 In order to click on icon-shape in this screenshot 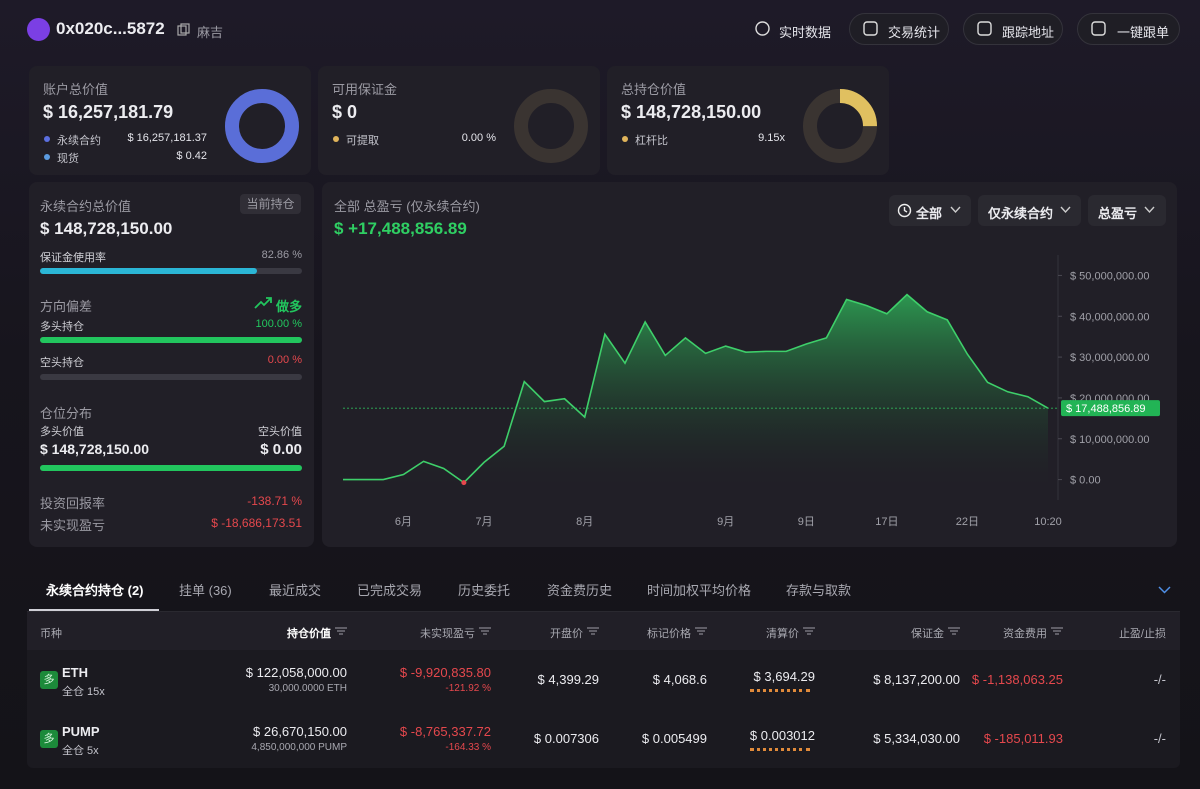, I will do `click(870, 28)`.